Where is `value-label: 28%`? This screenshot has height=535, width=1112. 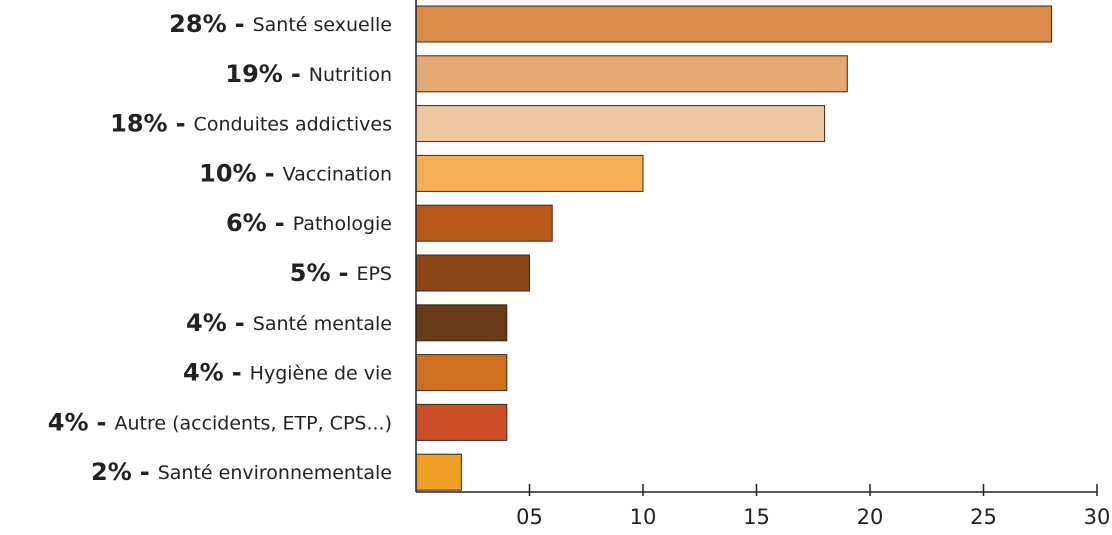 value-label: 28% is located at coordinates (197, 24).